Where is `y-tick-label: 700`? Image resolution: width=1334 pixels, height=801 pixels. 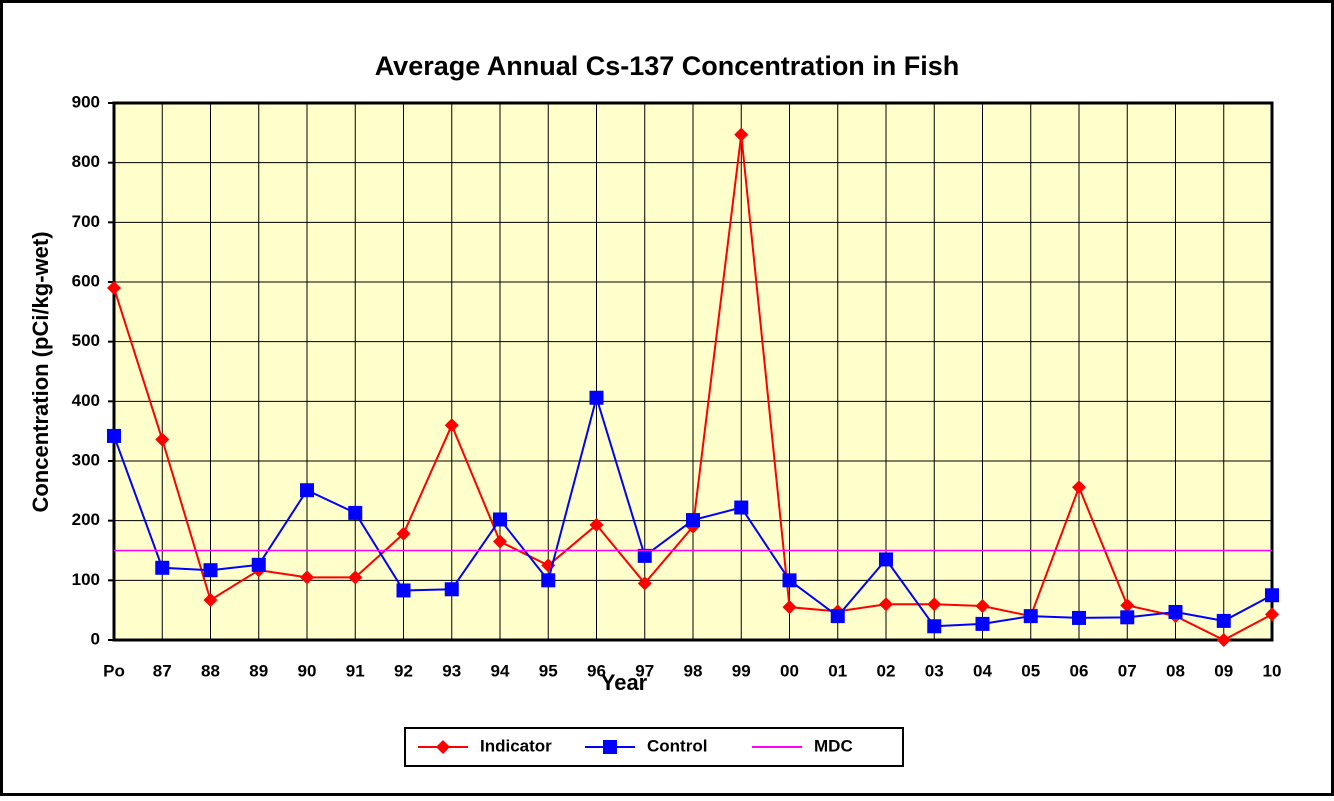 y-tick-label: 700 is located at coordinates (86, 221).